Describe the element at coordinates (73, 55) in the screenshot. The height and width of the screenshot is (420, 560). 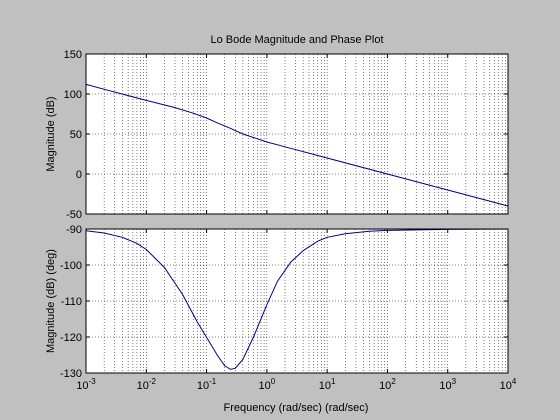
I see `y-tick-label: 150` at that location.